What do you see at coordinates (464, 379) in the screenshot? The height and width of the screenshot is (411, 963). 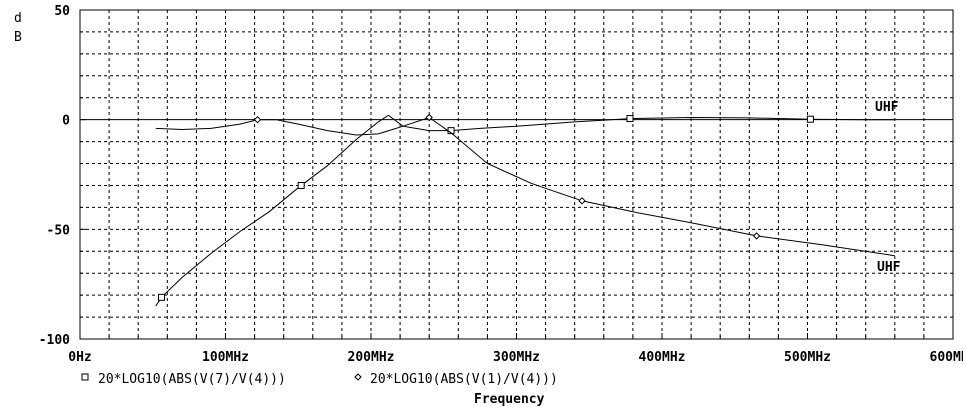 I see `legend-series-2: 20*LOG10(ABS(V(1)/V(4)))` at bounding box center [464, 379].